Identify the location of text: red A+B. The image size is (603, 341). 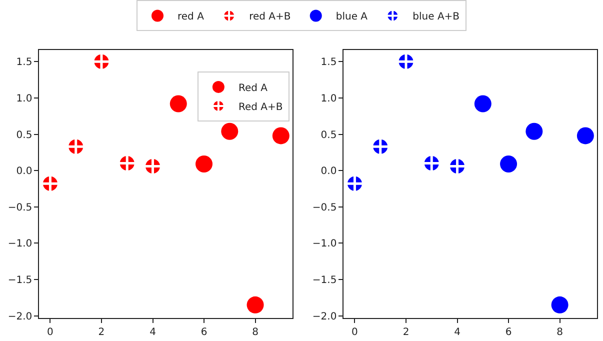
(270, 17).